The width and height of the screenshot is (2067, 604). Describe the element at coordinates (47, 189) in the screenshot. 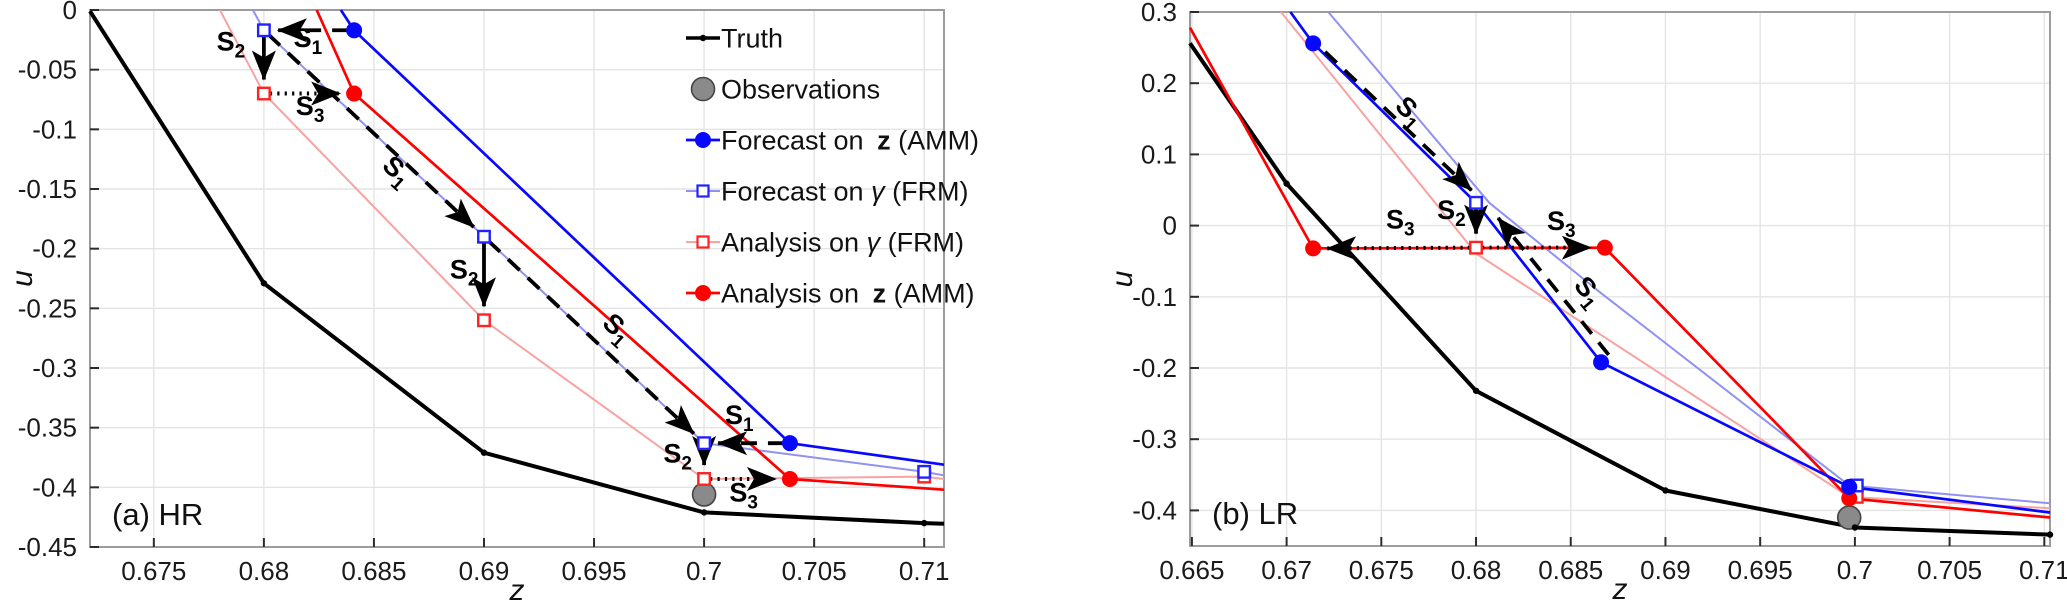

I see `y-tick-label: -0.15` at that location.